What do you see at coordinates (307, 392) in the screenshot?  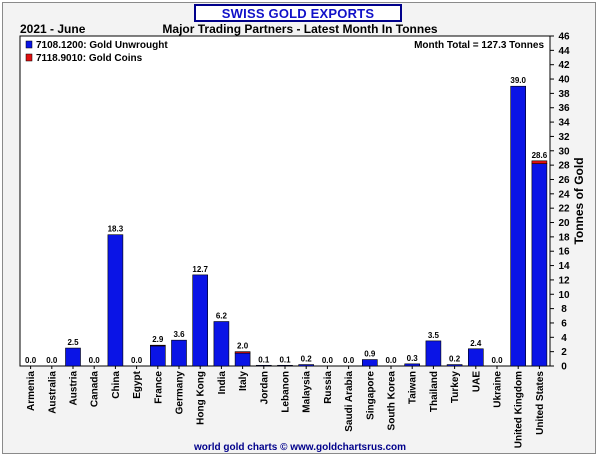 I see `x-tick-label: Malaysia` at bounding box center [307, 392].